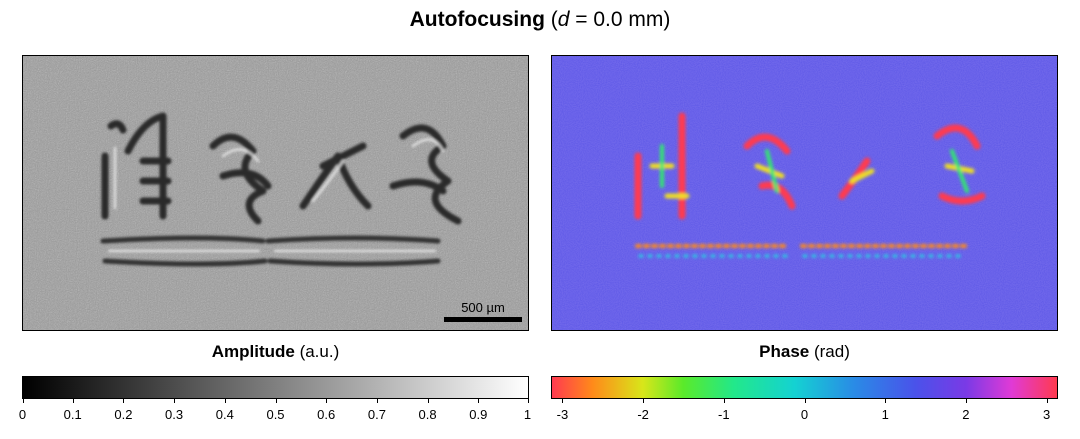 The height and width of the screenshot is (439, 1080). What do you see at coordinates (72, 414) in the screenshot?
I see `amplitude-tick-label: 0.1` at bounding box center [72, 414].